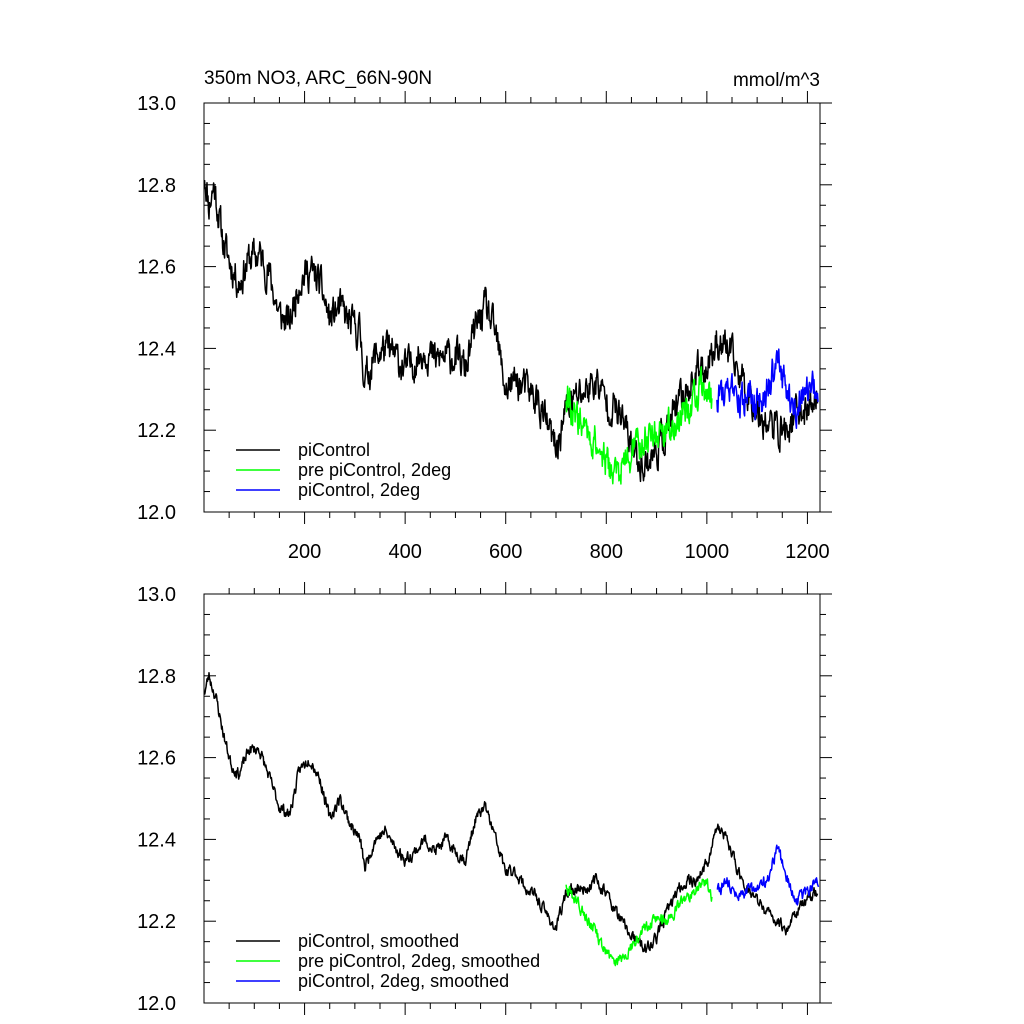  I want to click on x-tick-label: 200, so click(304, 552).